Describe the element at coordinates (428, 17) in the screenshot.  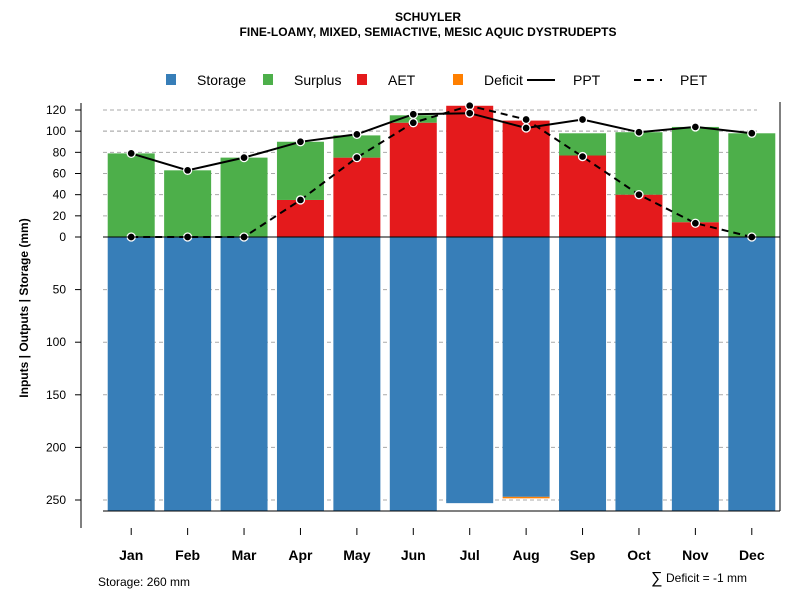
I see `chart-title: SCHUYLER` at that location.